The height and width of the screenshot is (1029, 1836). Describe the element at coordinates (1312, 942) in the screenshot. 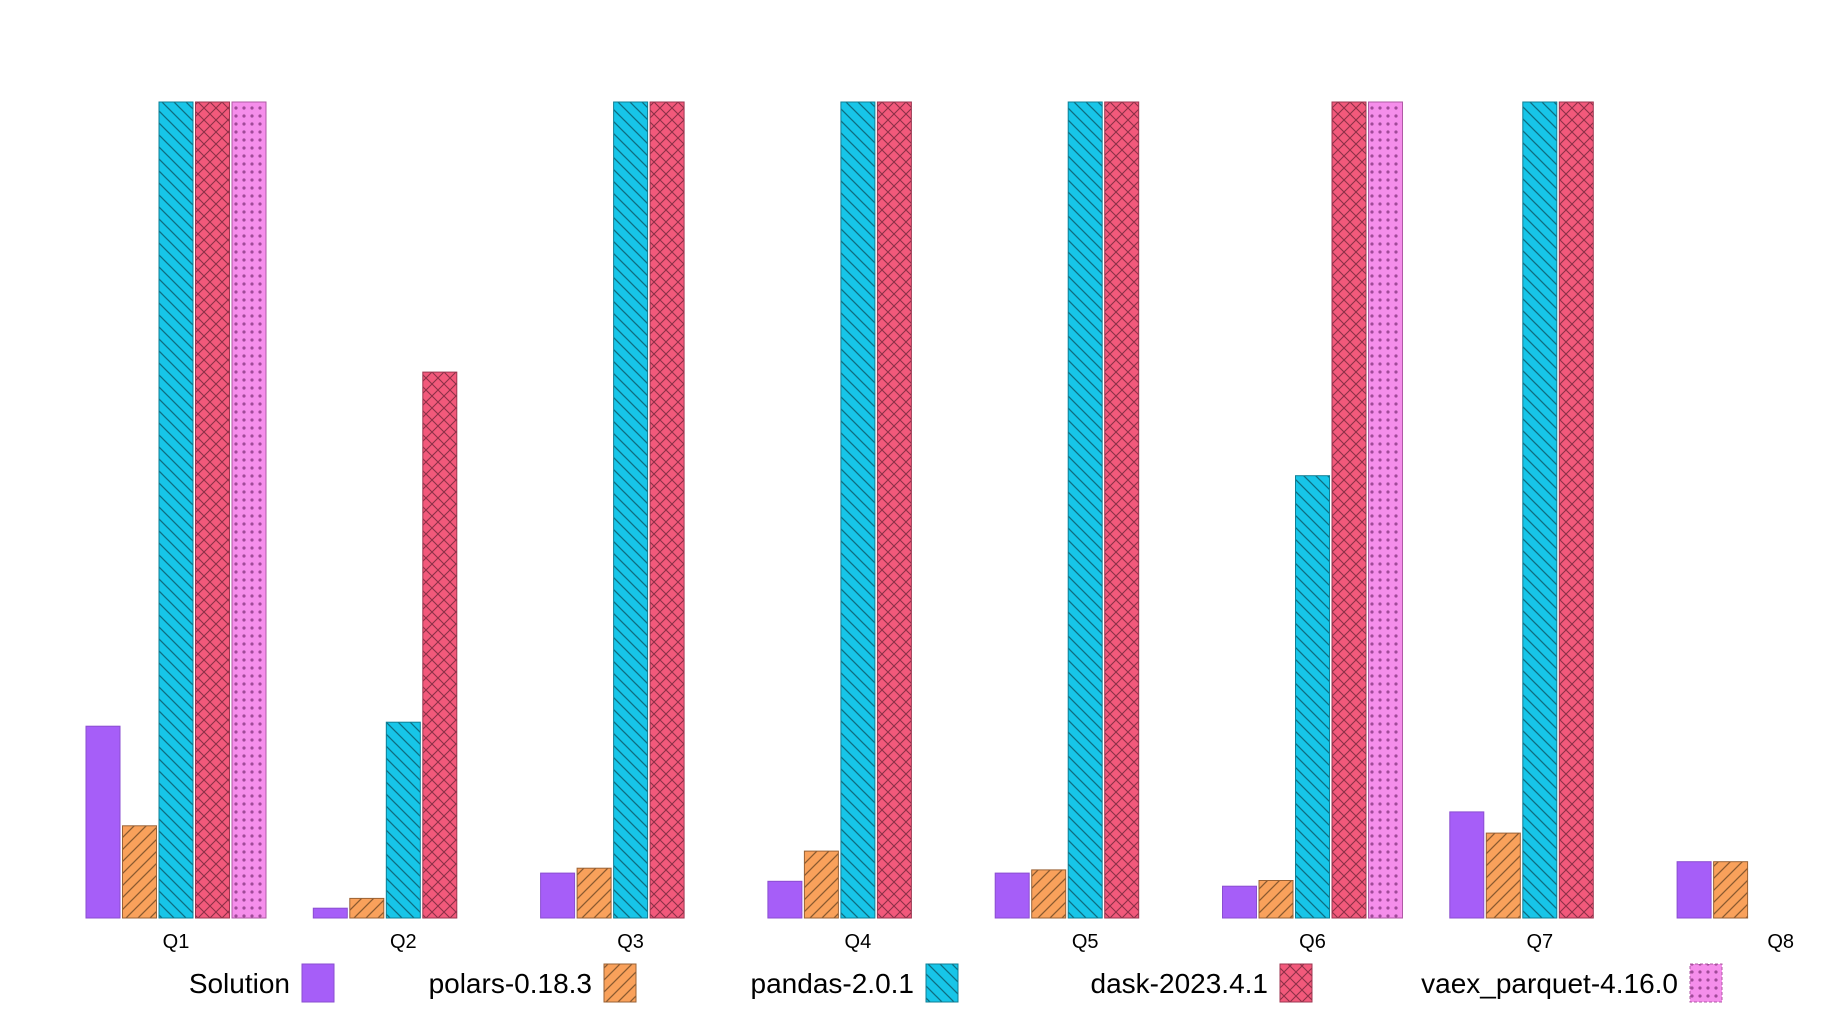

I see `x-tick-label-q6: Q6` at that location.